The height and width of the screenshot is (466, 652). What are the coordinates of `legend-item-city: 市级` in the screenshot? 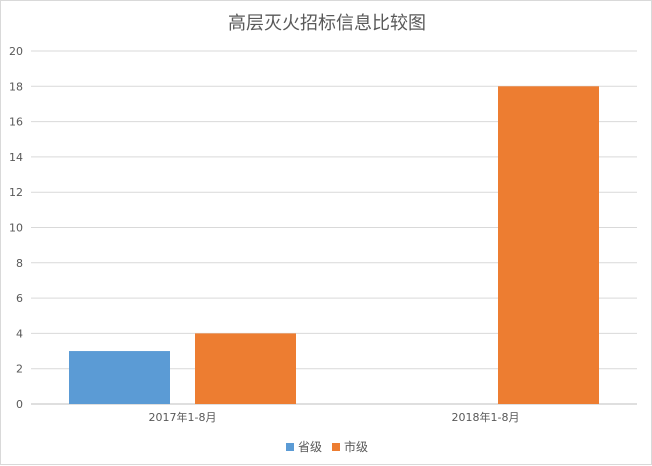 It's located at (350, 446).